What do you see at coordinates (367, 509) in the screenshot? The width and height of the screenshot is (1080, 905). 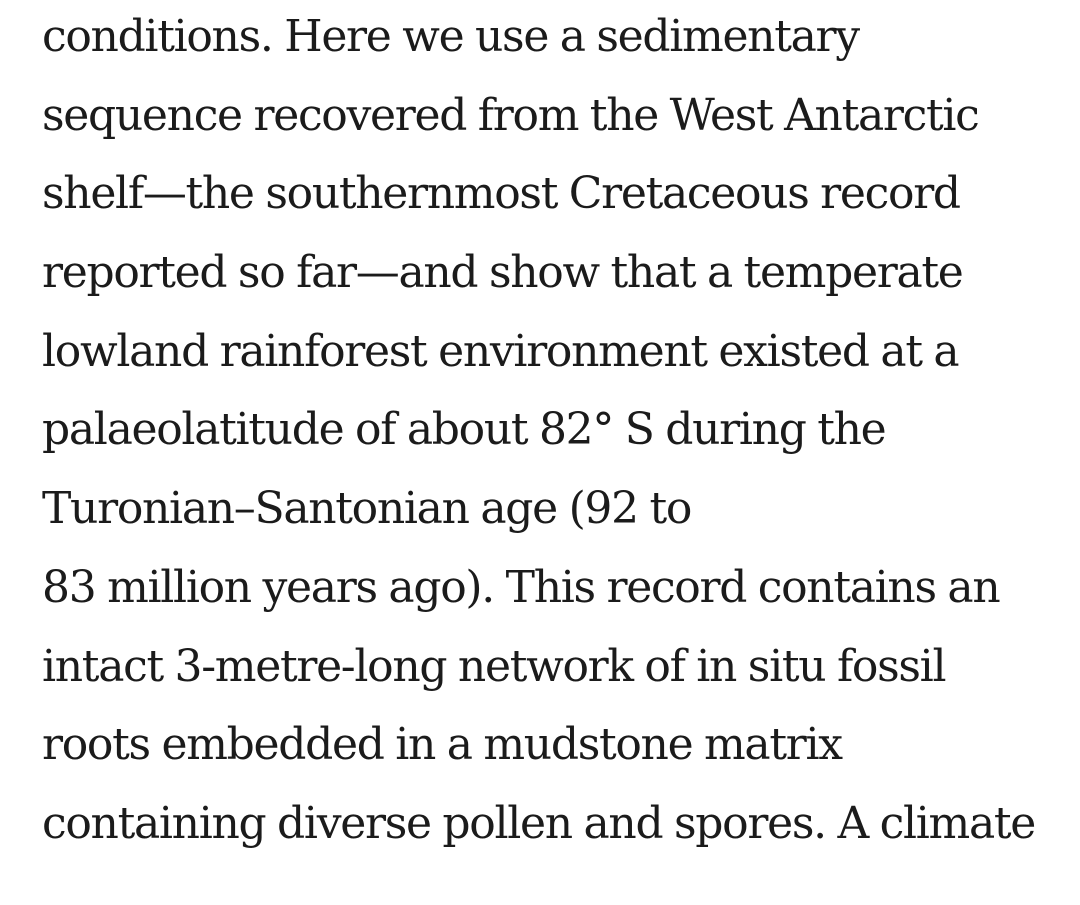 I see `text-line: Turonian–Santonian age (92 to` at bounding box center [367, 509].